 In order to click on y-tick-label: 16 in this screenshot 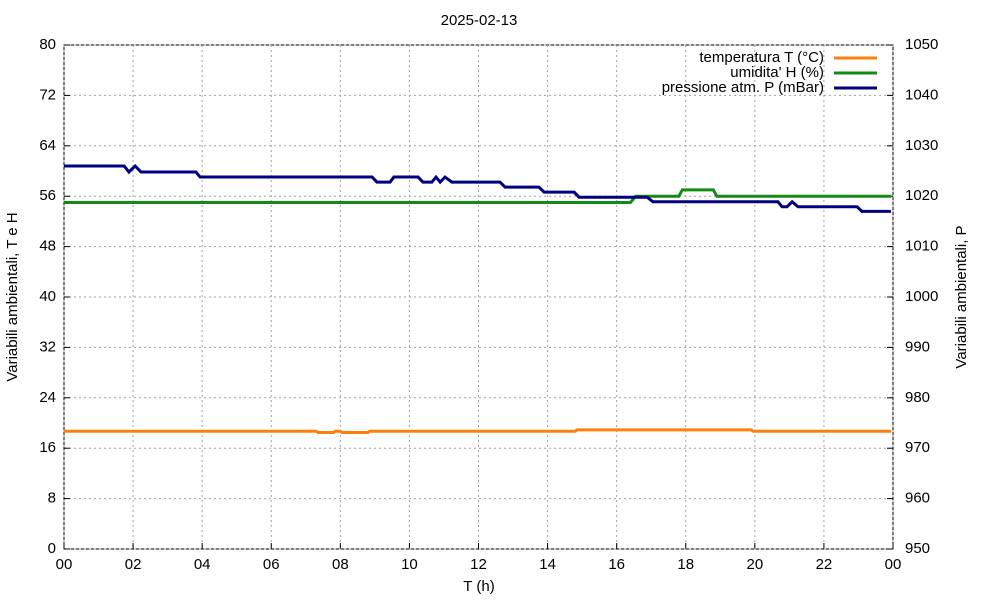, I will do `click(47, 447)`.